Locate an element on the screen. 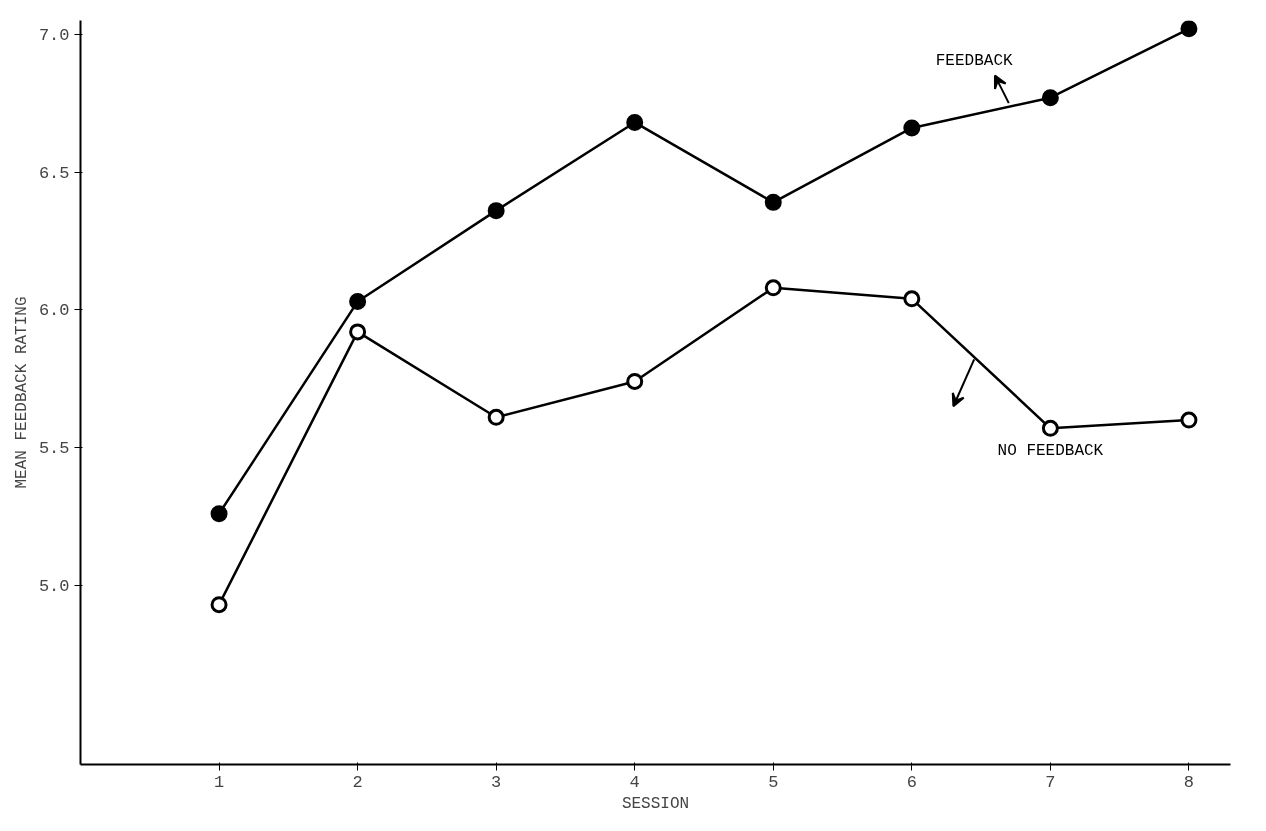 The image size is (1266, 831). x-tick-label: 3 is located at coordinates (496, 782).